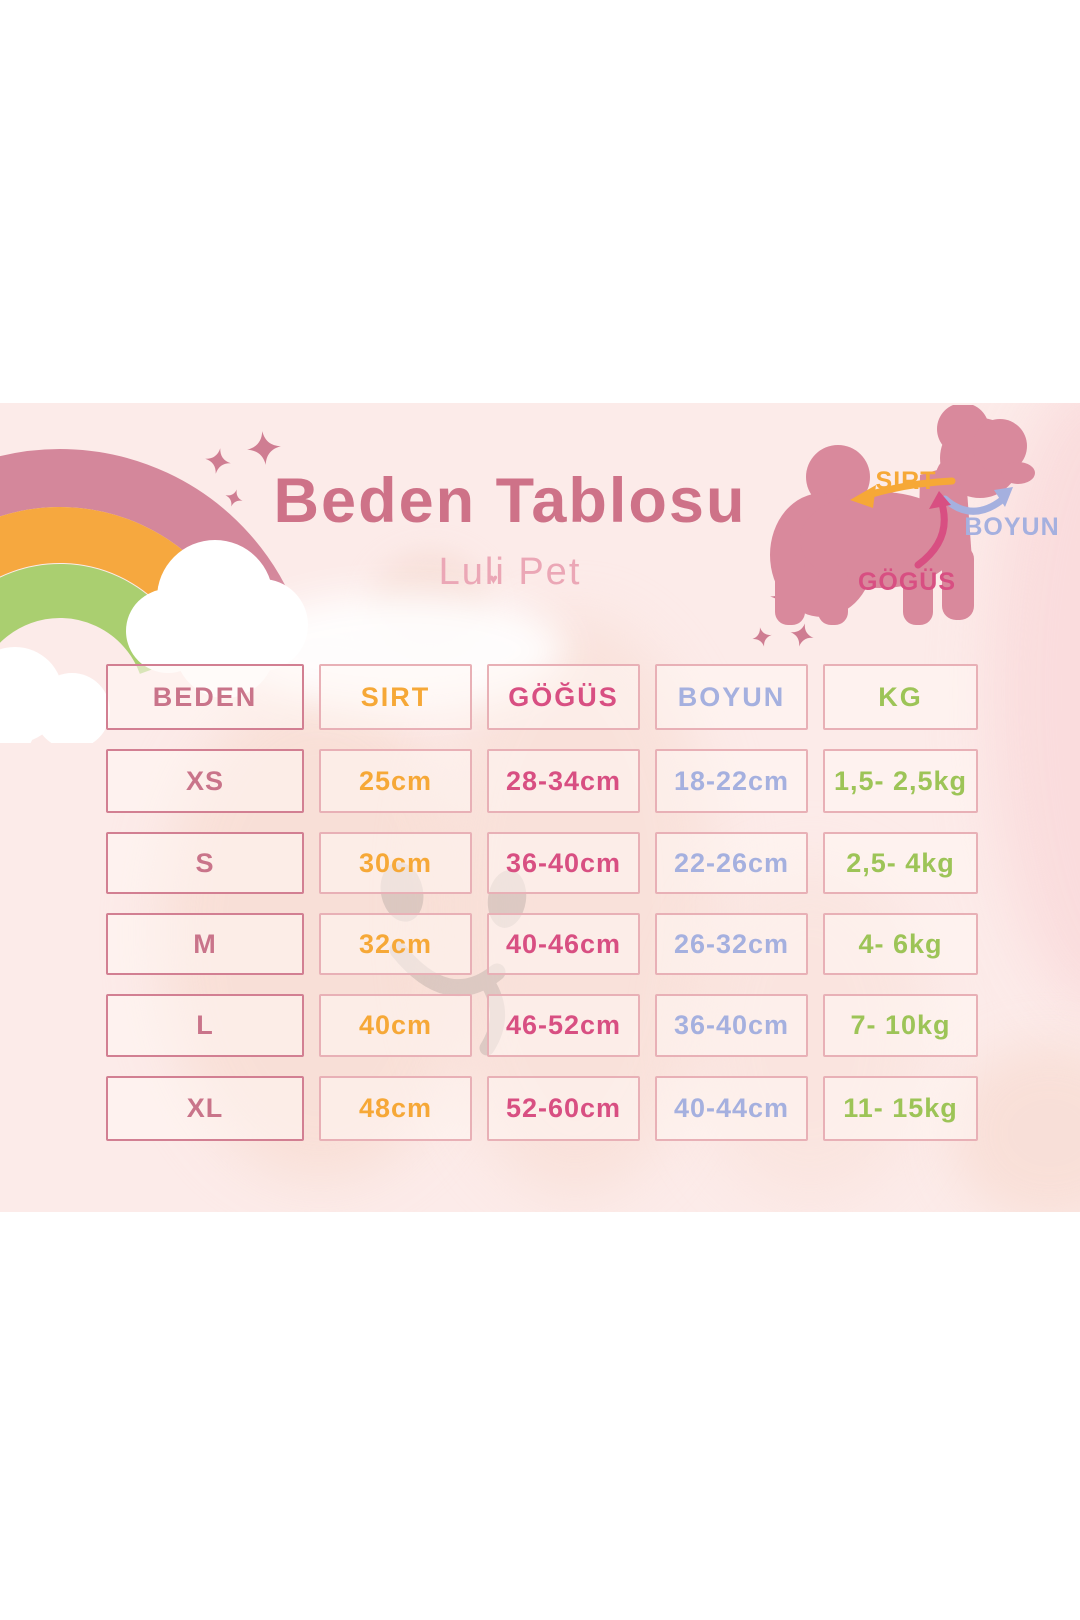 This screenshot has height=1620, width=1080. What do you see at coordinates (563, 1108) in the screenshot?
I see `cell-xl-gogus: 52-60cm` at bounding box center [563, 1108].